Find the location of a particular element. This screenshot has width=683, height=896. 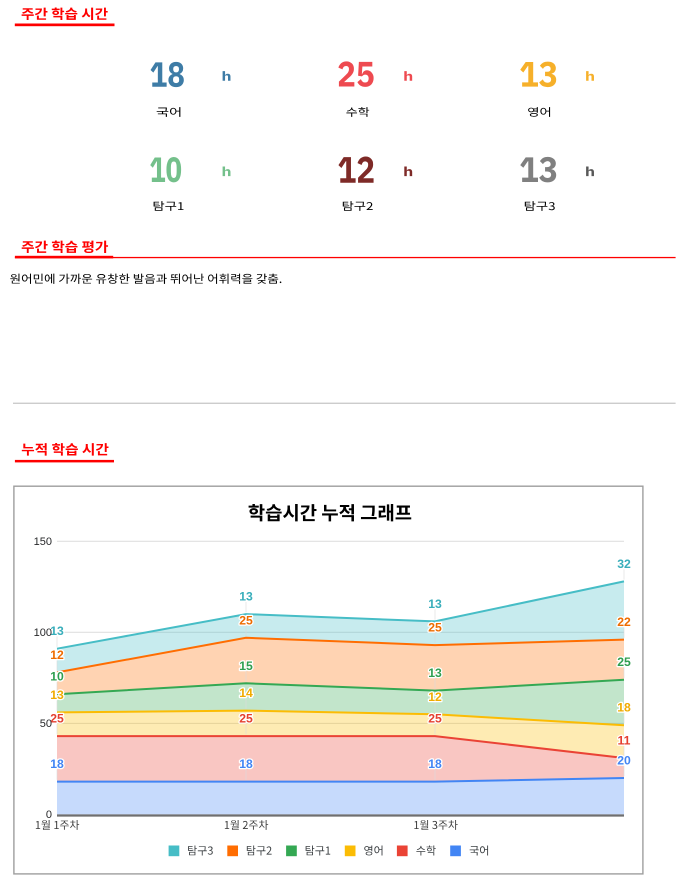

svg-text: 22 is located at coordinates (624, 622).